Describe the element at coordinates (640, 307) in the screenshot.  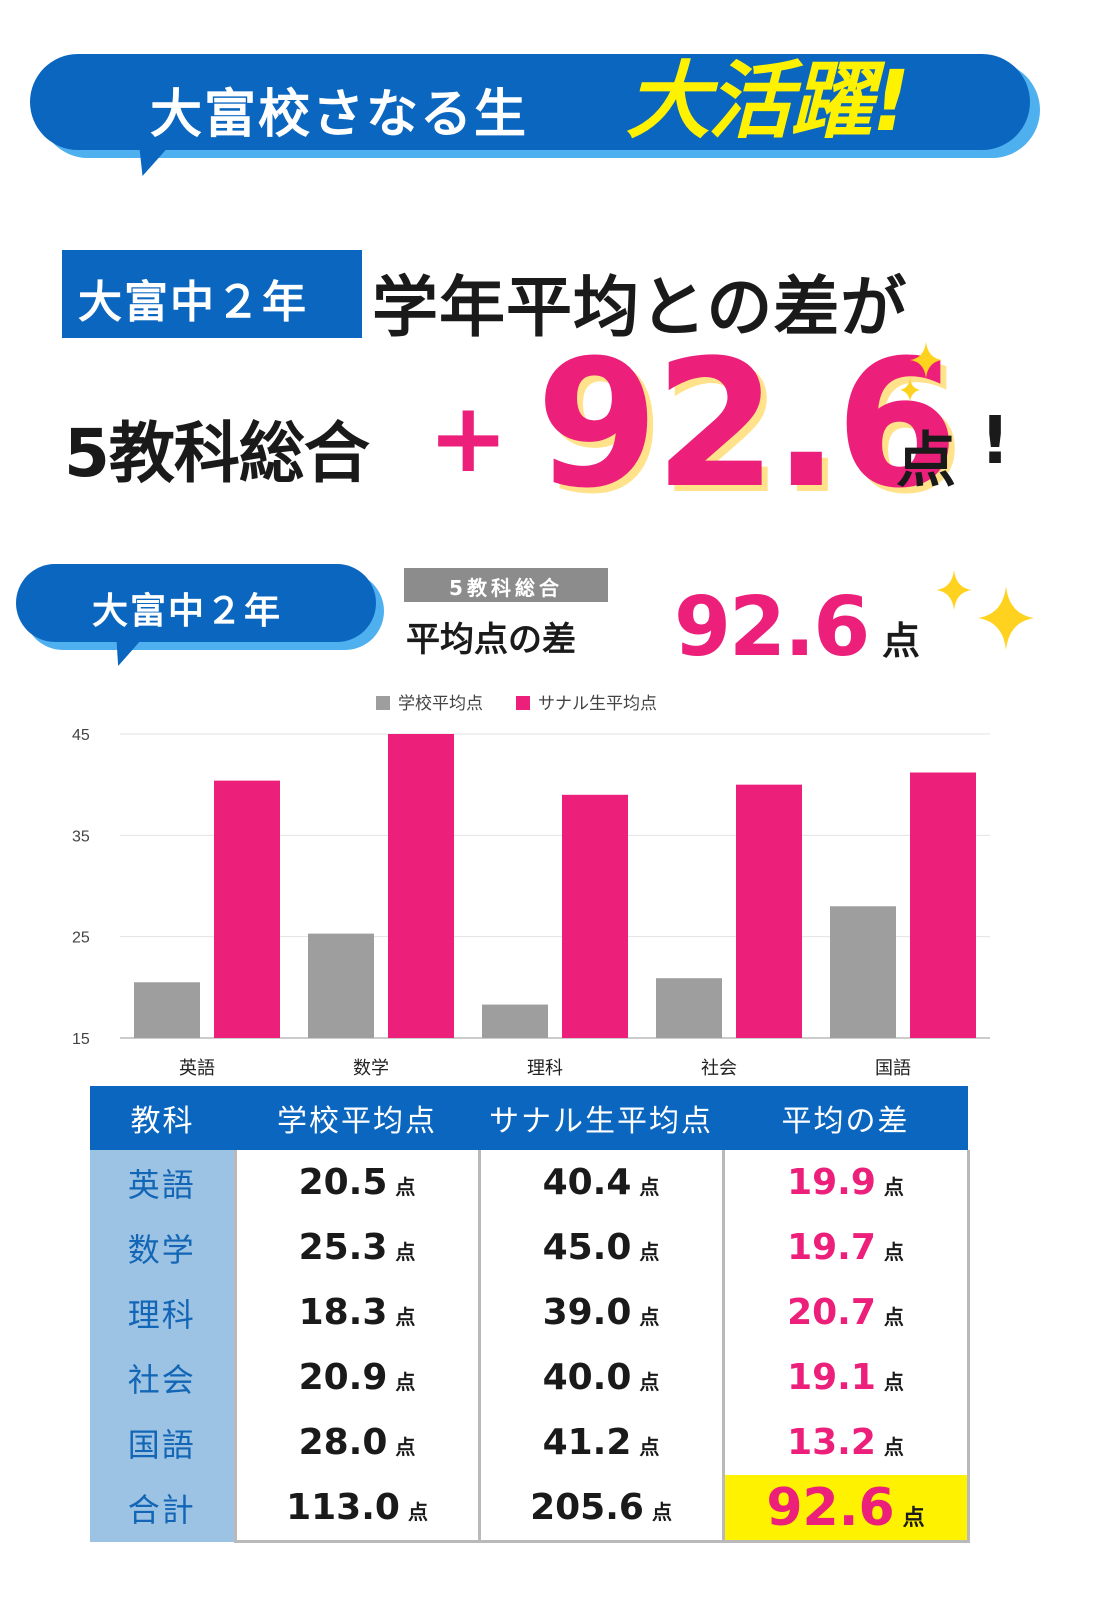
I see `headline-text: 学年平均との差が` at that location.